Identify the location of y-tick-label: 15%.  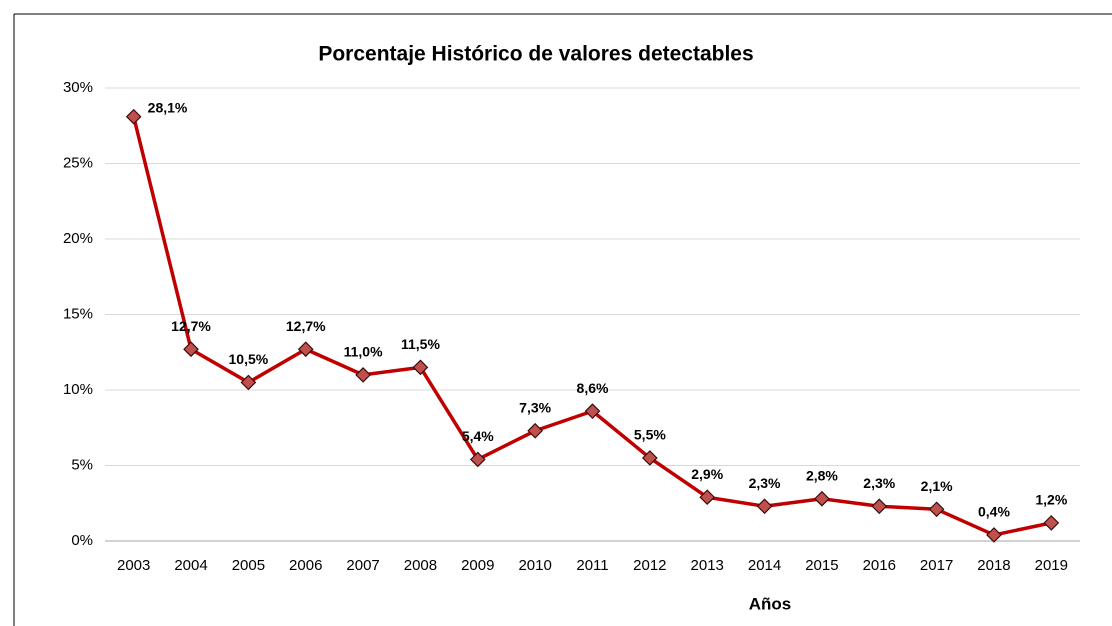
(78, 313).